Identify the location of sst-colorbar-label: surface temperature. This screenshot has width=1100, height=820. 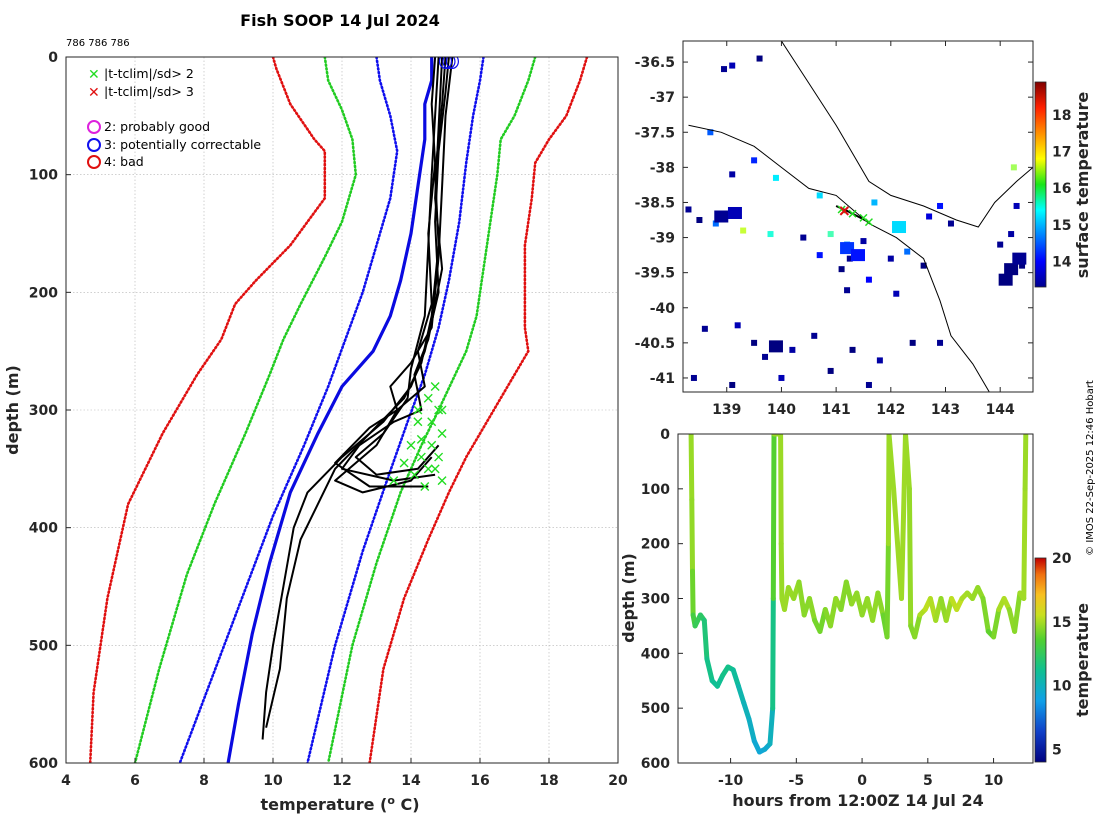
(1082, 185).